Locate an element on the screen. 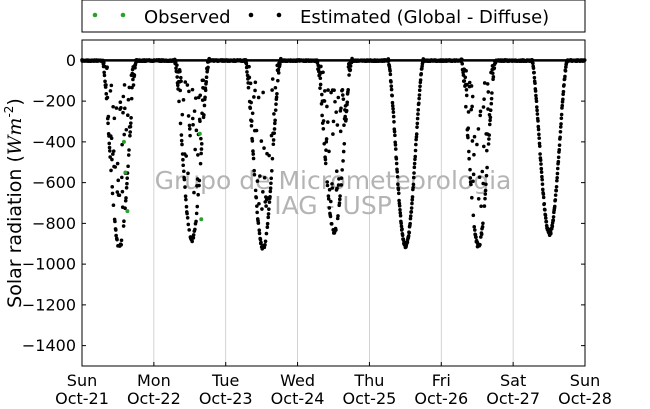  y-tick-label: −1400 is located at coordinates (49, 345).